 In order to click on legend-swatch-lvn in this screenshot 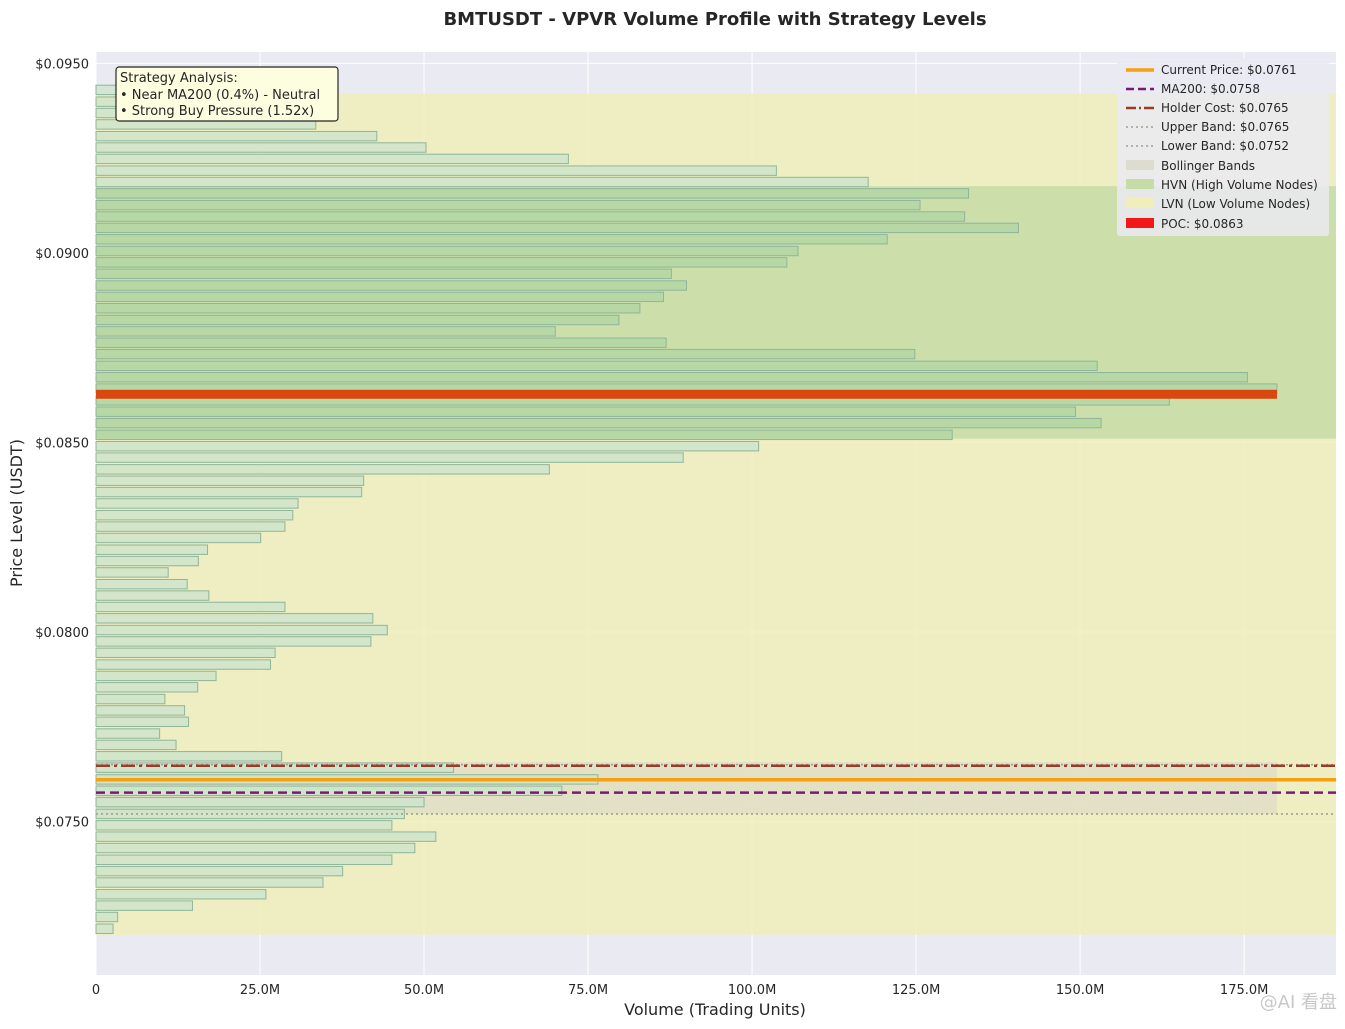, I will do `click(1140, 203)`.